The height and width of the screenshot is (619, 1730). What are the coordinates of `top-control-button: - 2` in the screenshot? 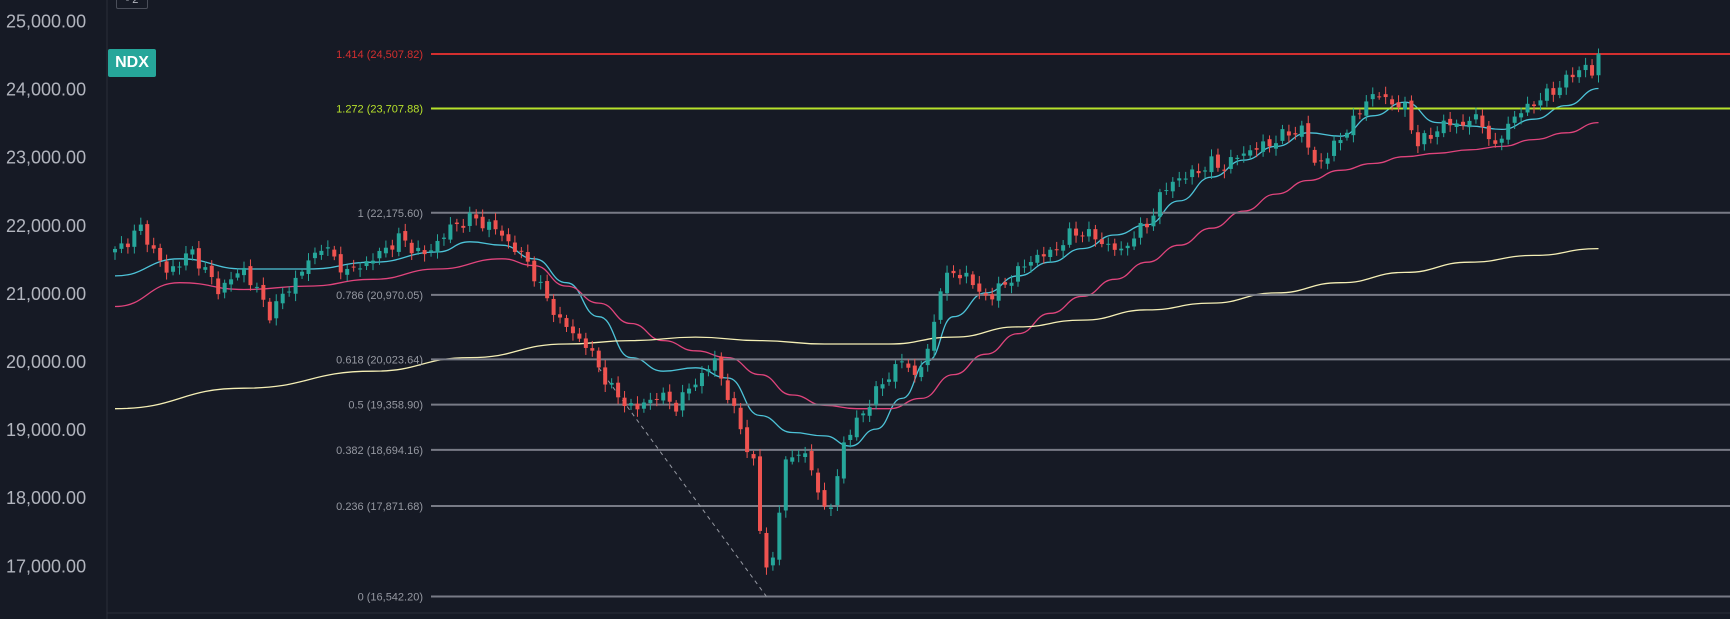 It's located at (132, 4).